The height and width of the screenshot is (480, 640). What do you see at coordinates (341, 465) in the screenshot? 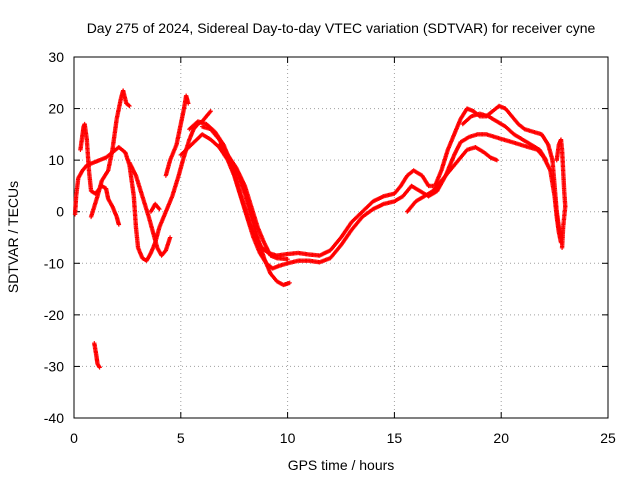
I see `x-axis-label: GPS time / hours` at bounding box center [341, 465].